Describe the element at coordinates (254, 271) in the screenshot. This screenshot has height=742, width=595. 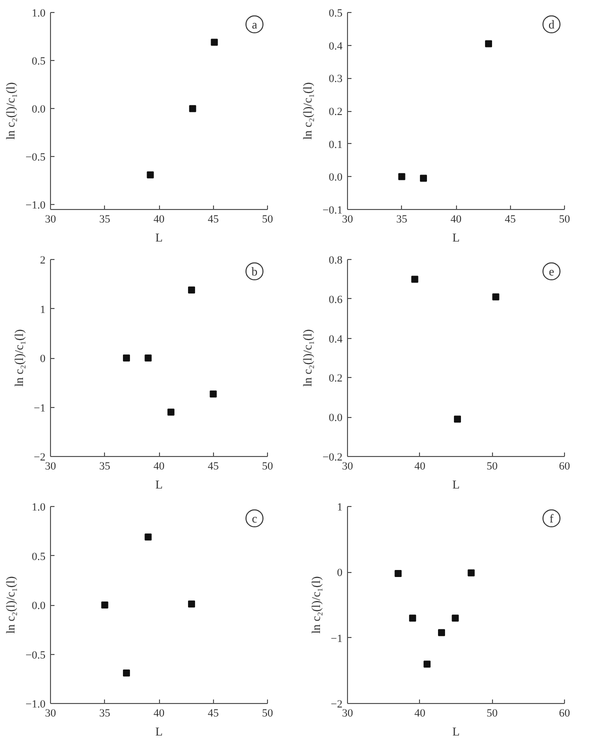
I see `annotation: b` at that location.